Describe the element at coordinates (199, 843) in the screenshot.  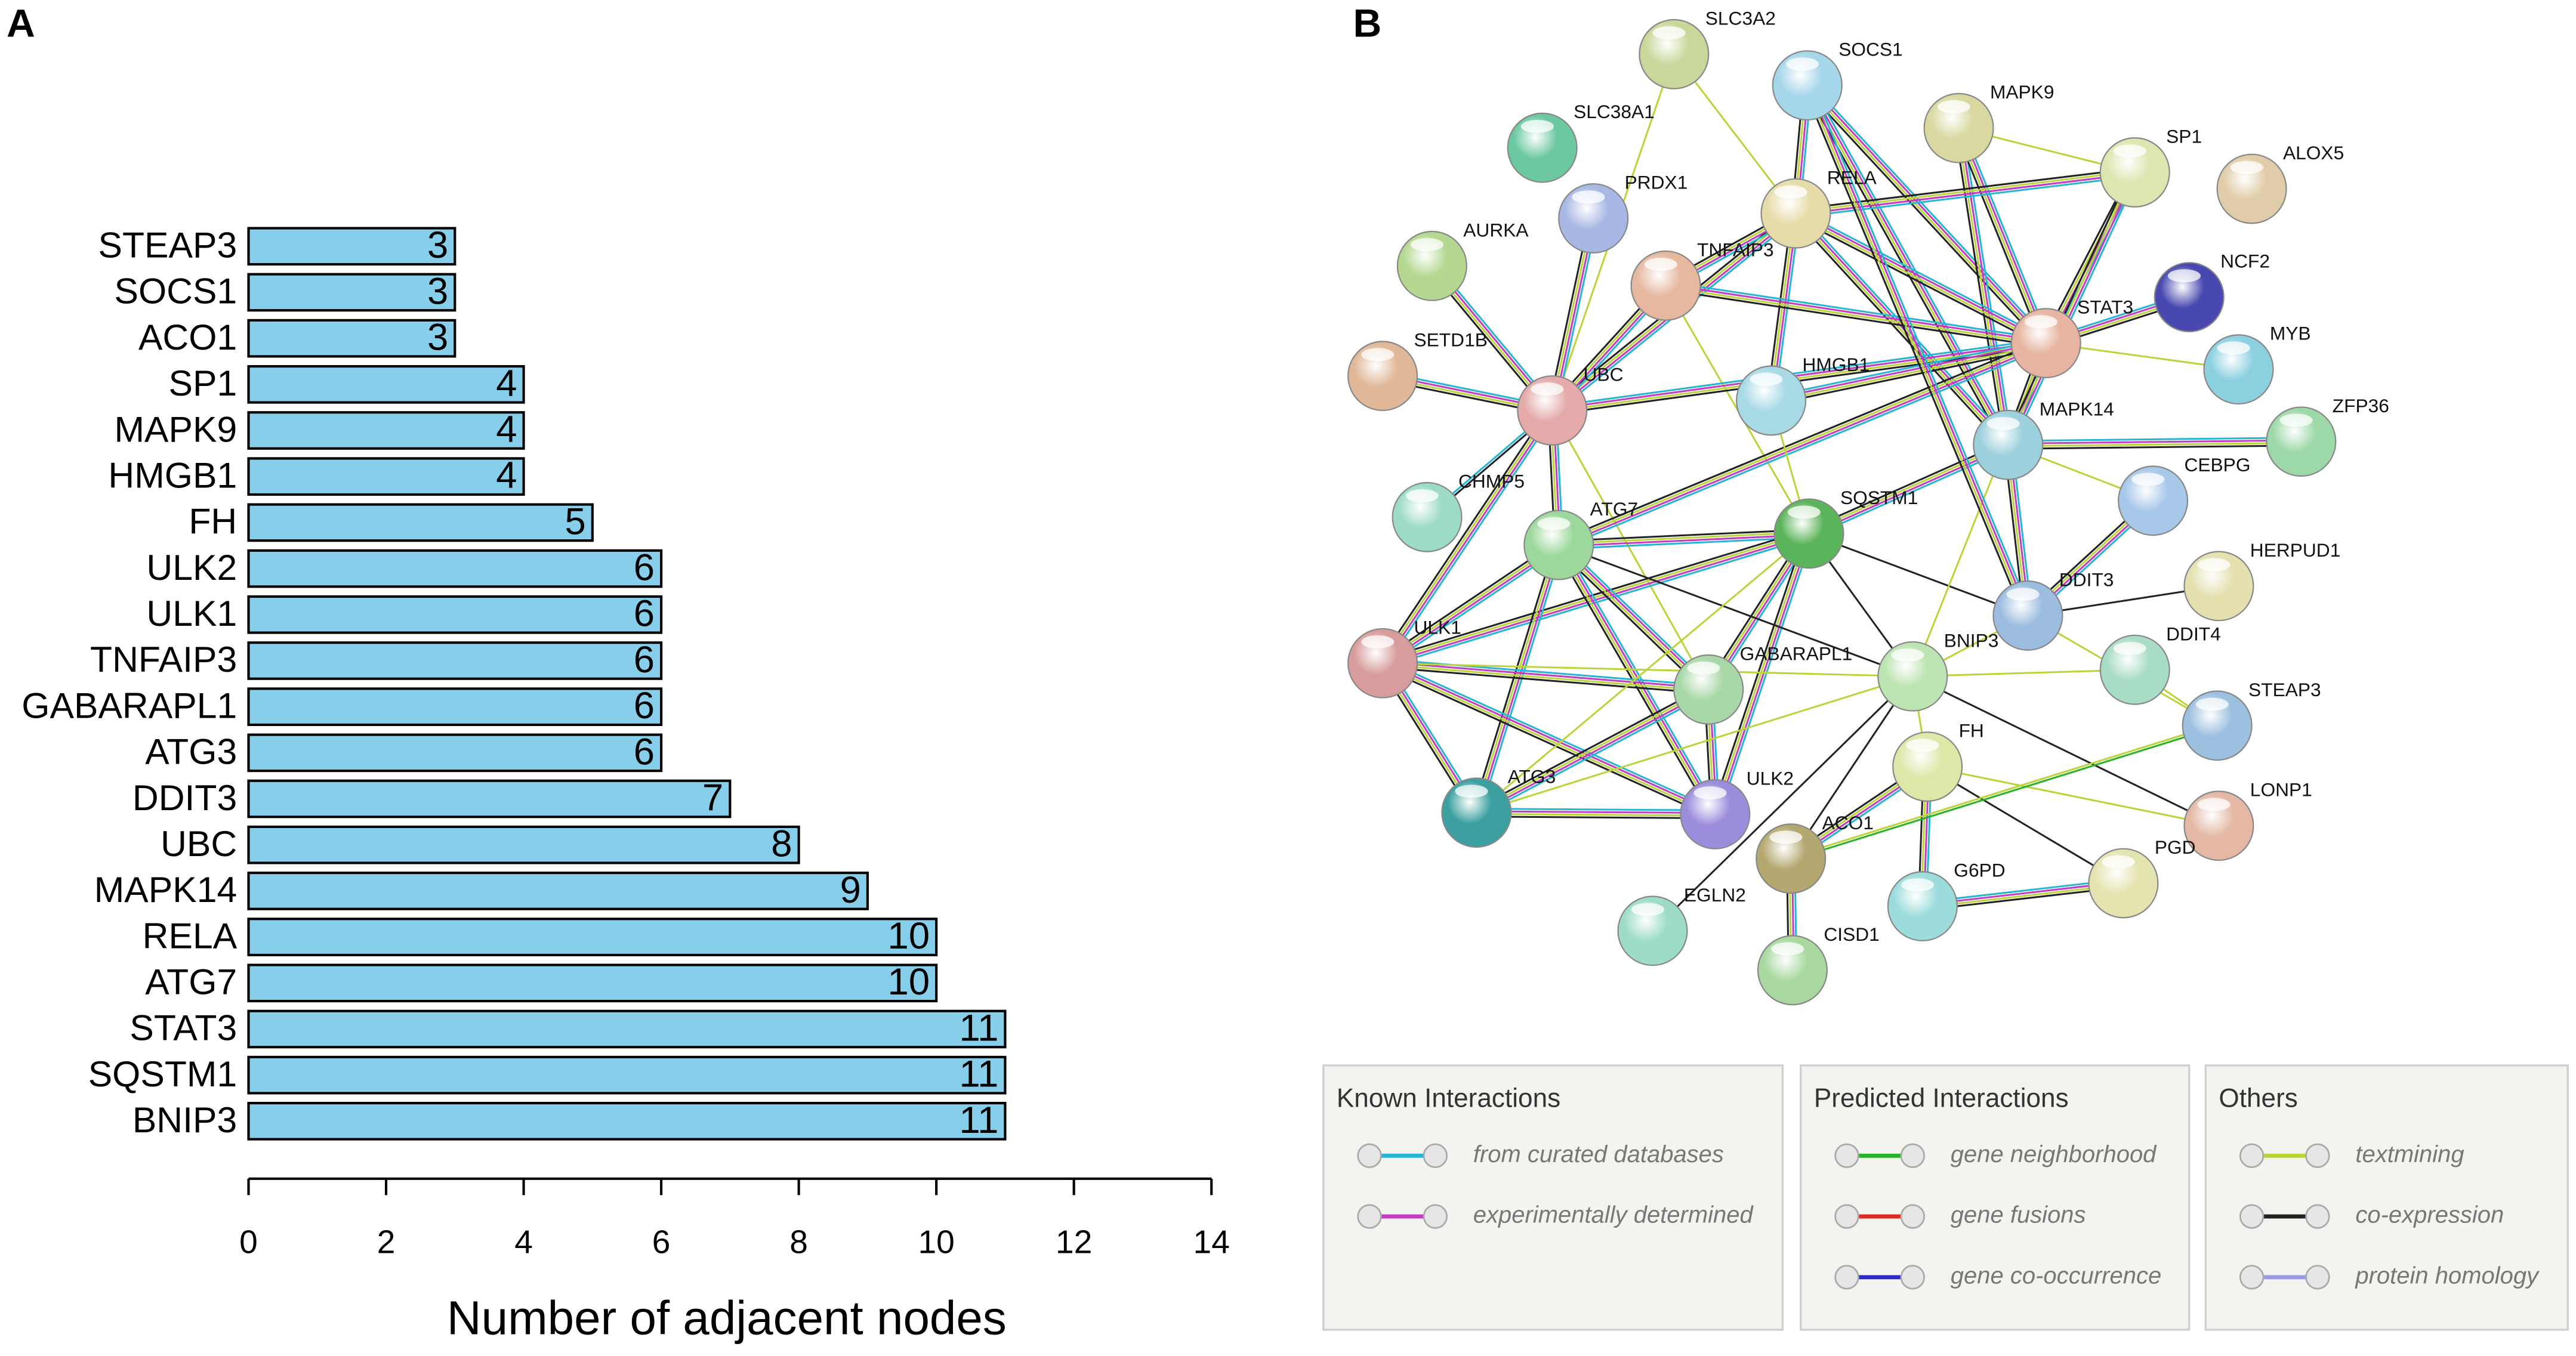
I see `y-tick-label: UBC` at that location.